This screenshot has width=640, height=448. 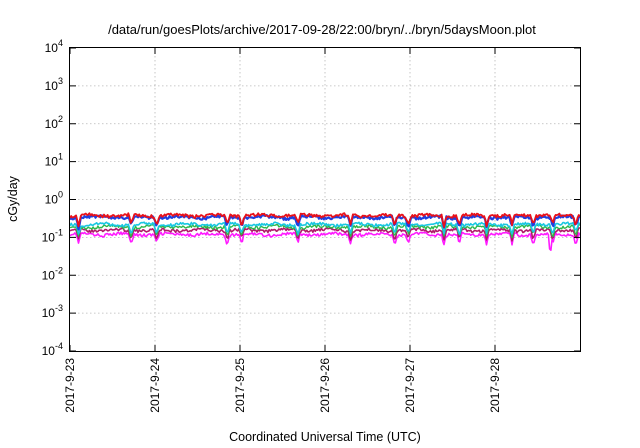 What do you see at coordinates (325, 437) in the screenshot?
I see `x-axis-label: Coordinated Universal Time (UTC)` at bounding box center [325, 437].